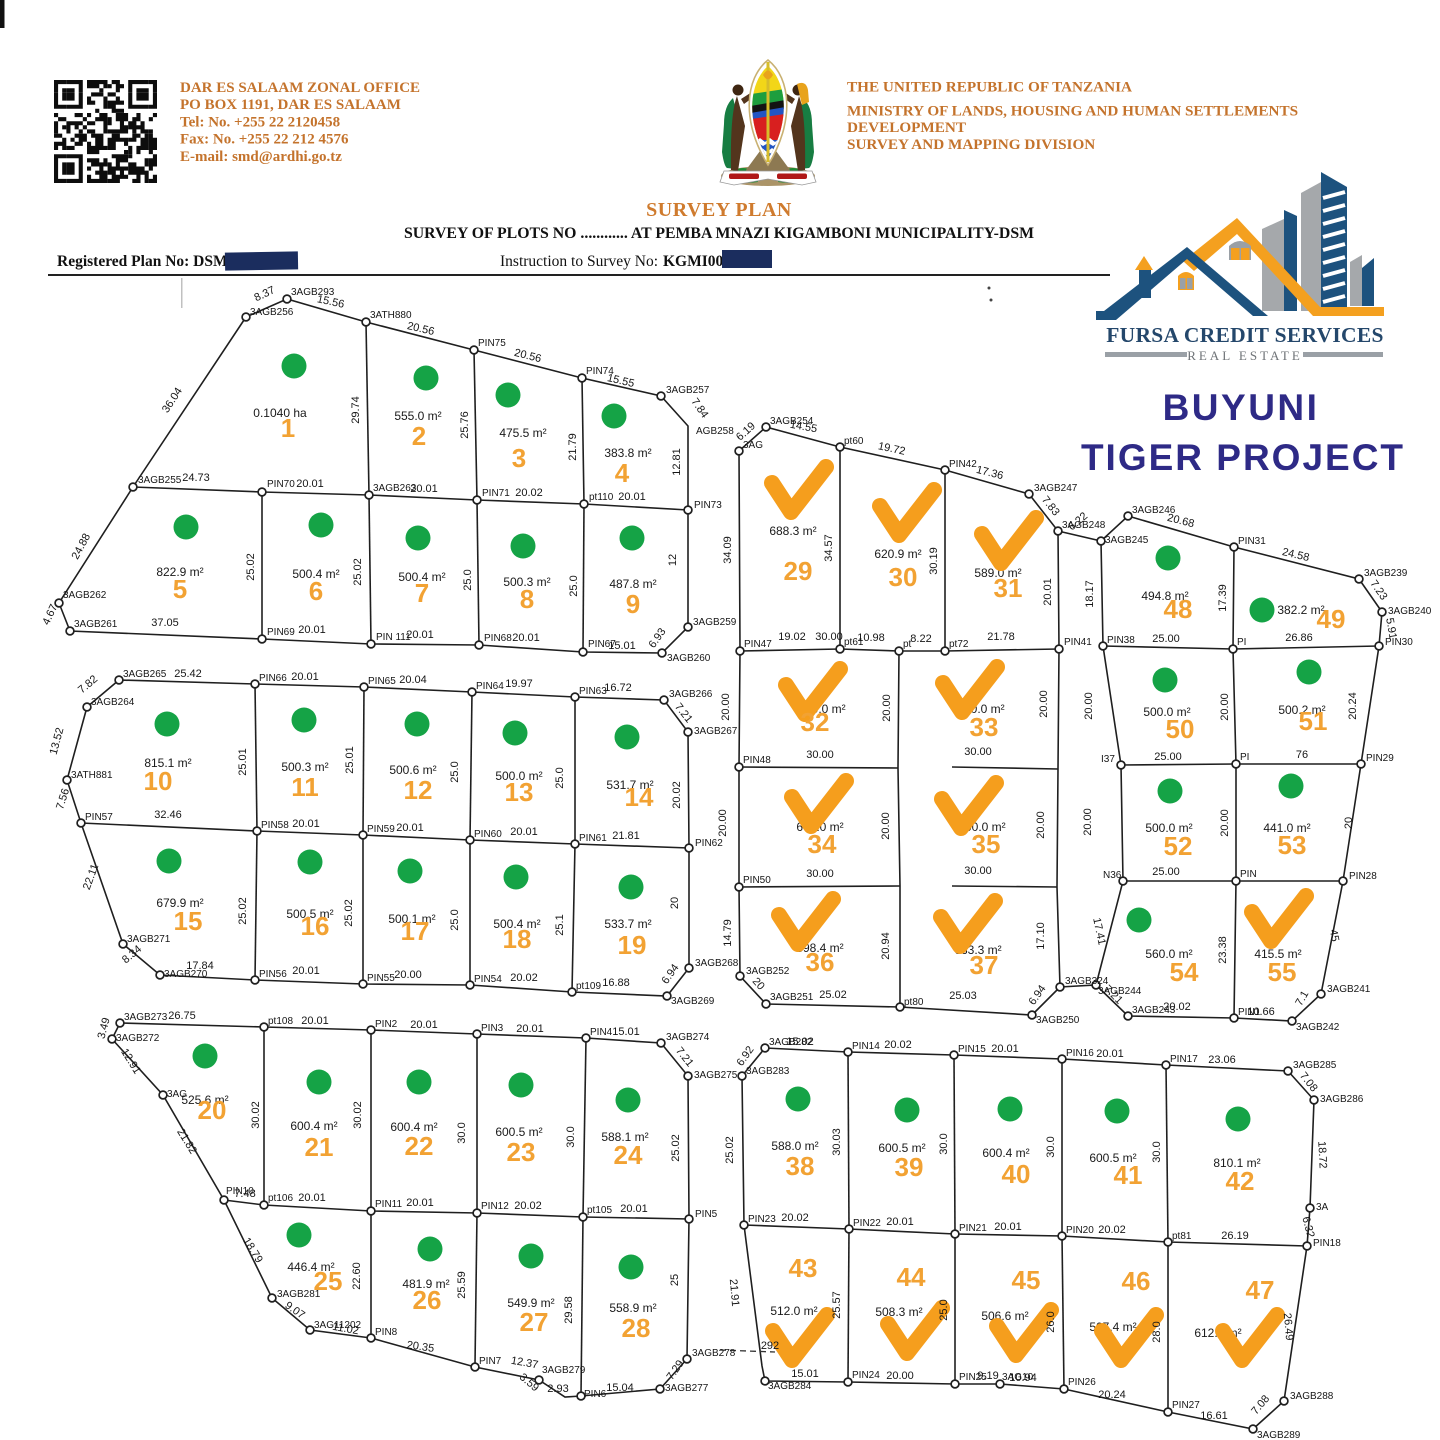 This screenshot has width=1440, height=1440. What do you see at coordinates (419, 1146) in the screenshot?
I see `svg-text: 22` at bounding box center [419, 1146].